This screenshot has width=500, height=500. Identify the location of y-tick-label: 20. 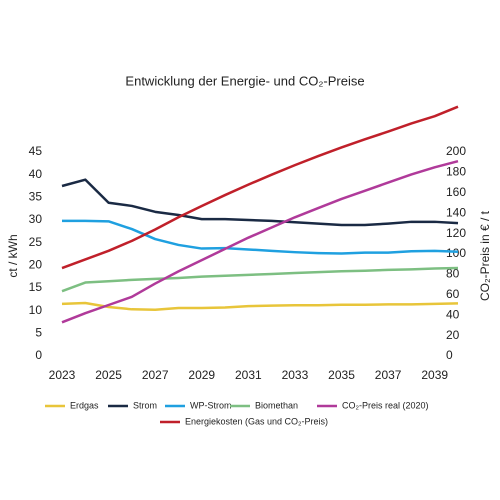
(36, 265).